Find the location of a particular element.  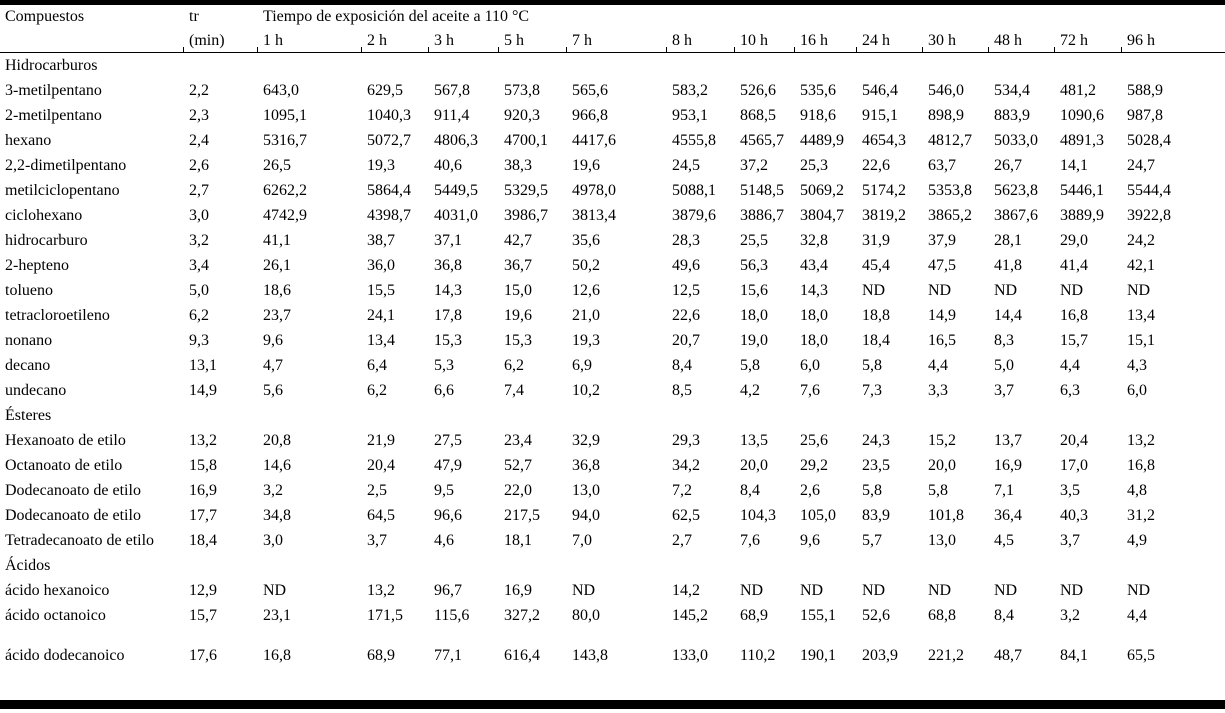

value-cell: 1090,6 is located at coordinates (1082, 115).